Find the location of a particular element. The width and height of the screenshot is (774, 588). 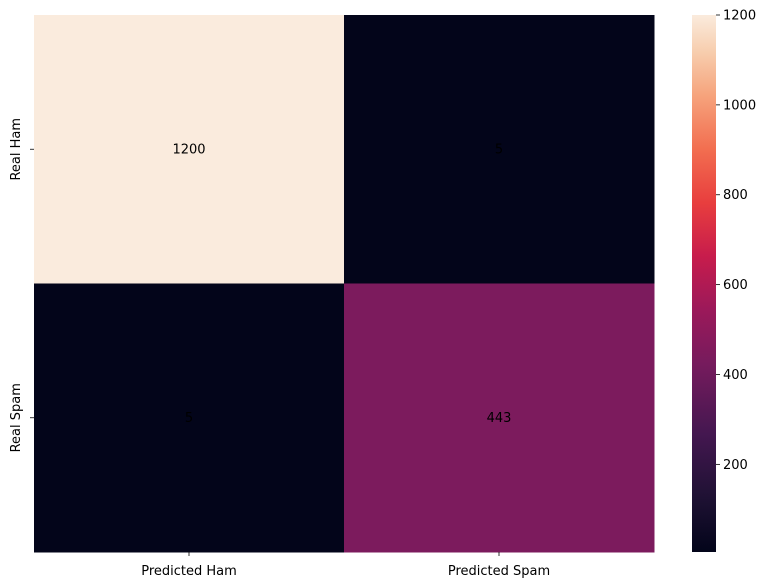

y-tick-label-1: Real Spam is located at coordinates (16, 417).